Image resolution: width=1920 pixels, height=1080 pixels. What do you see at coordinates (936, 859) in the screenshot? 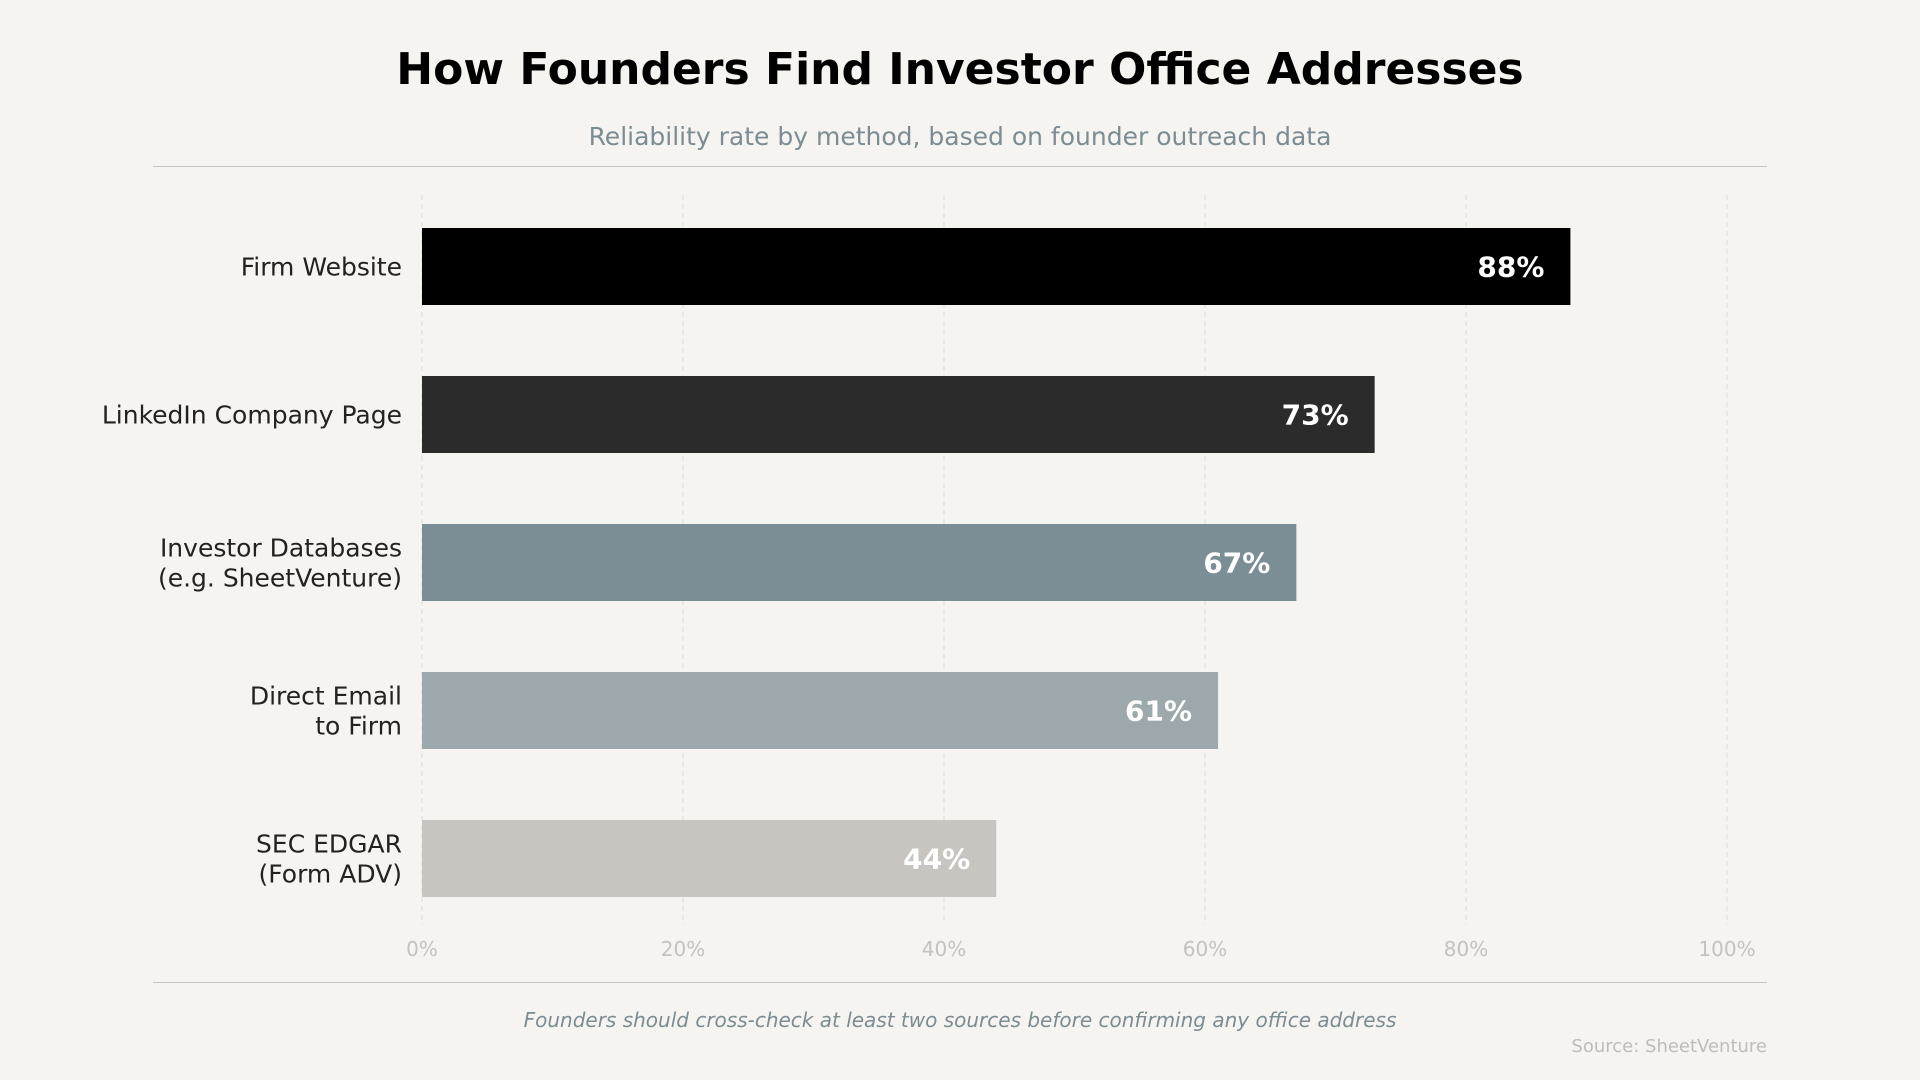
I see `value-label: 44%` at bounding box center [936, 859].